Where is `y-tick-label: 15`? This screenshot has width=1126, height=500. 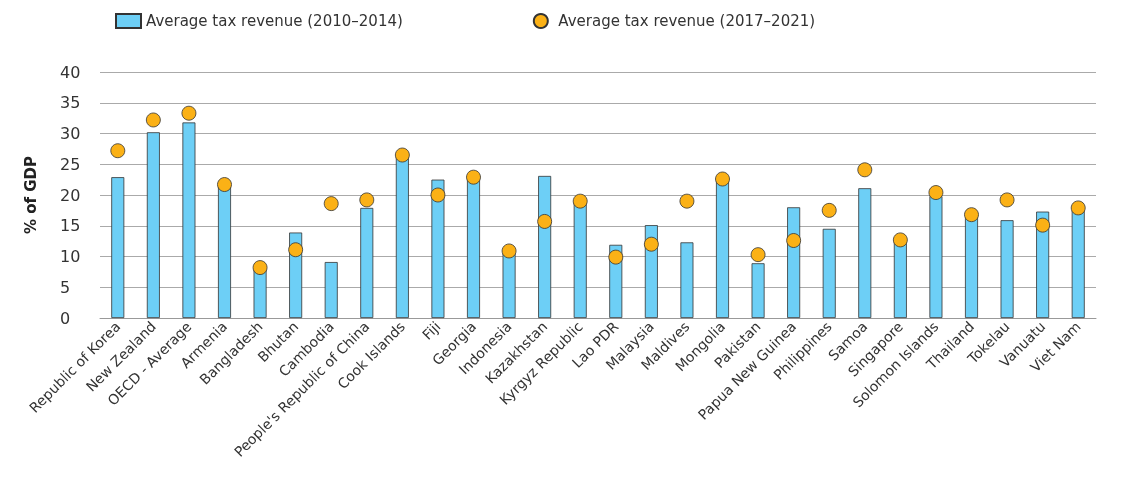 y-tick-label: 15 is located at coordinates (70, 226).